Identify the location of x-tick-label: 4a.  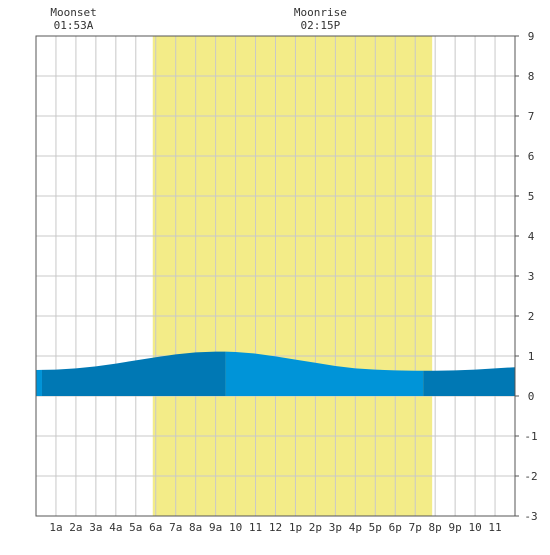
(115, 527).